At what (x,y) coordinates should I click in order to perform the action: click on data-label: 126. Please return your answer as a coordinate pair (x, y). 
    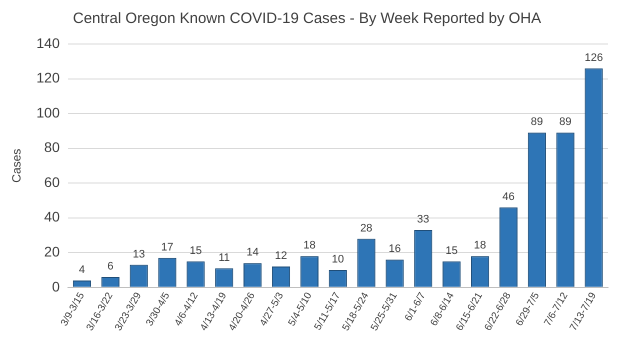
    Looking at the image, I should click on (593, 58).